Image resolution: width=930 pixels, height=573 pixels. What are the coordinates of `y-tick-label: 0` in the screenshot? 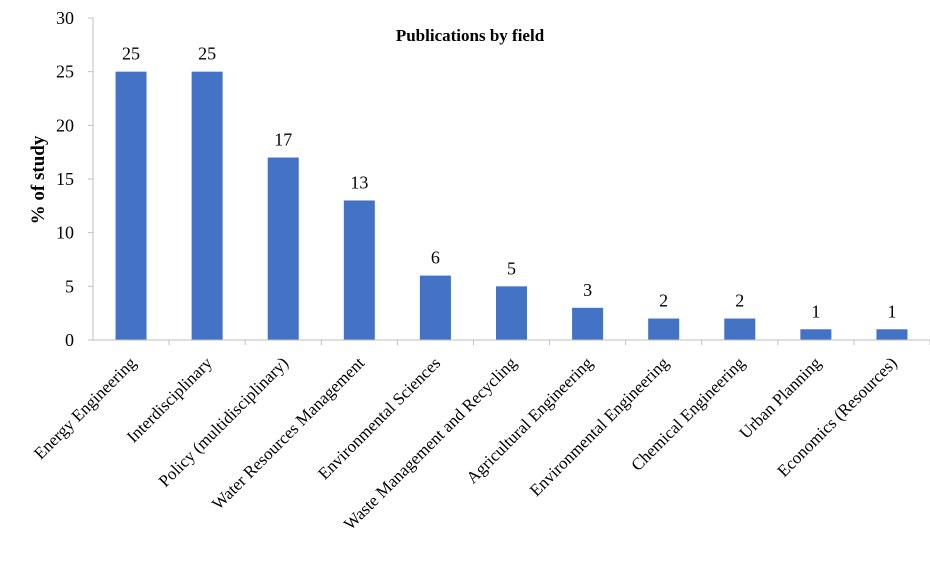 It's located at (69, 340).